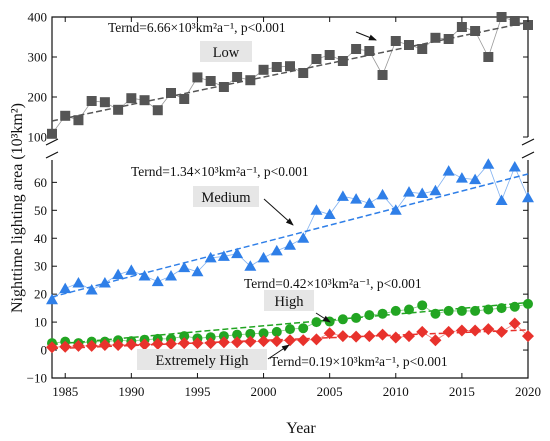  What do you see at coordinates (278, 212) in the screenshot?
I see `trend-arrow-medium` at bounding box center [278, 212].